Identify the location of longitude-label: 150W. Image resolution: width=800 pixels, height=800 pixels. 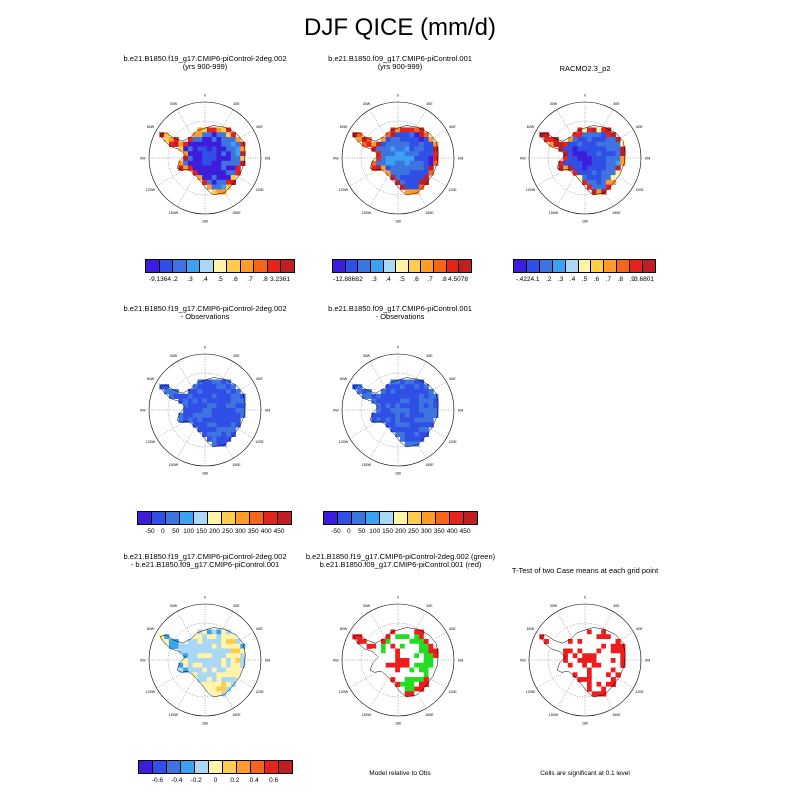
(367, 715).